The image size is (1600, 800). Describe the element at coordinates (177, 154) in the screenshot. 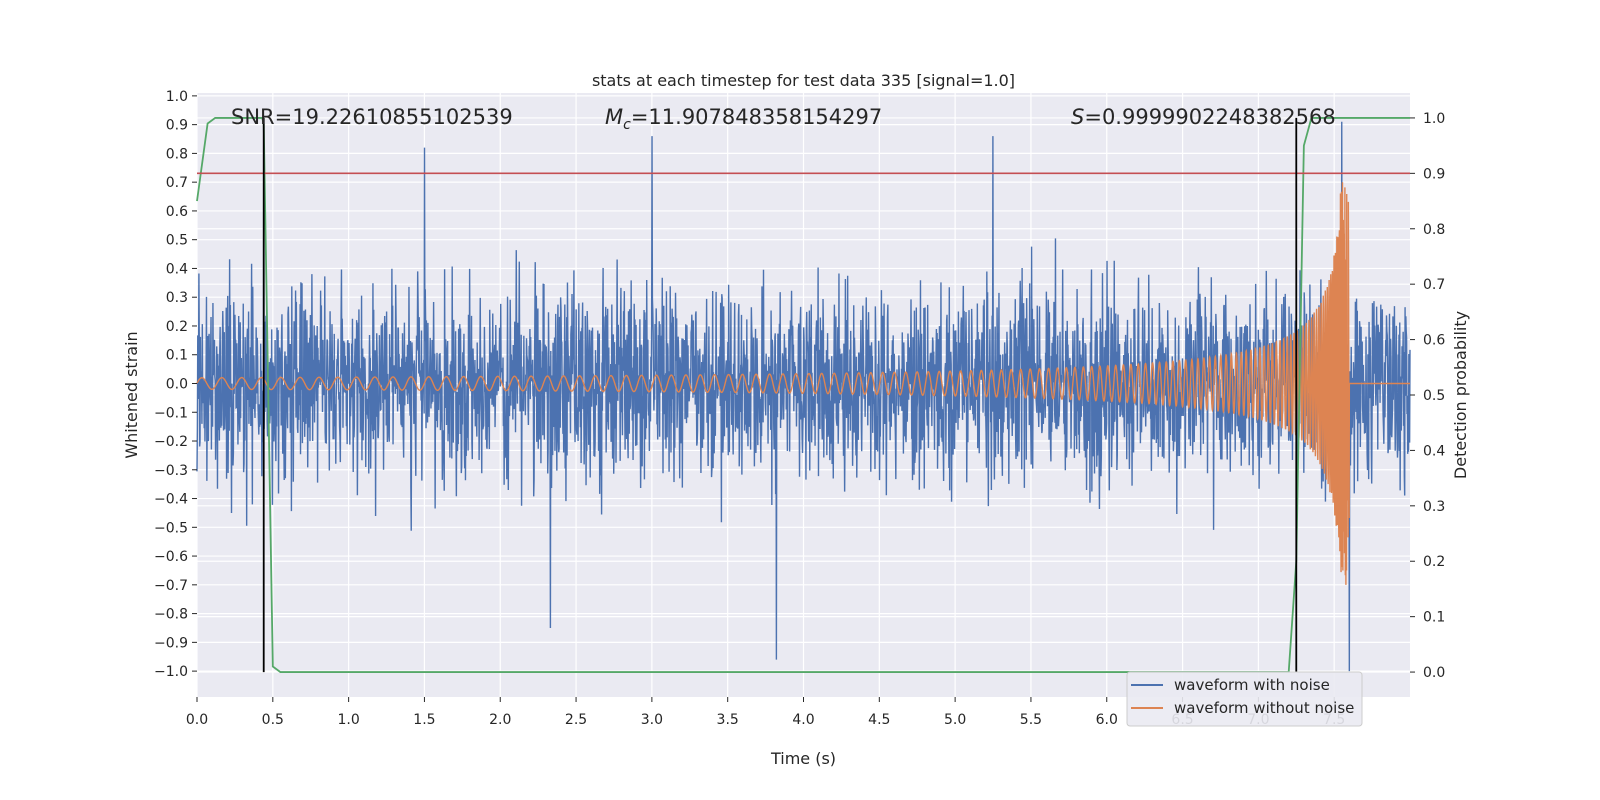

I see `y-tick-label: 0.8` at that location.